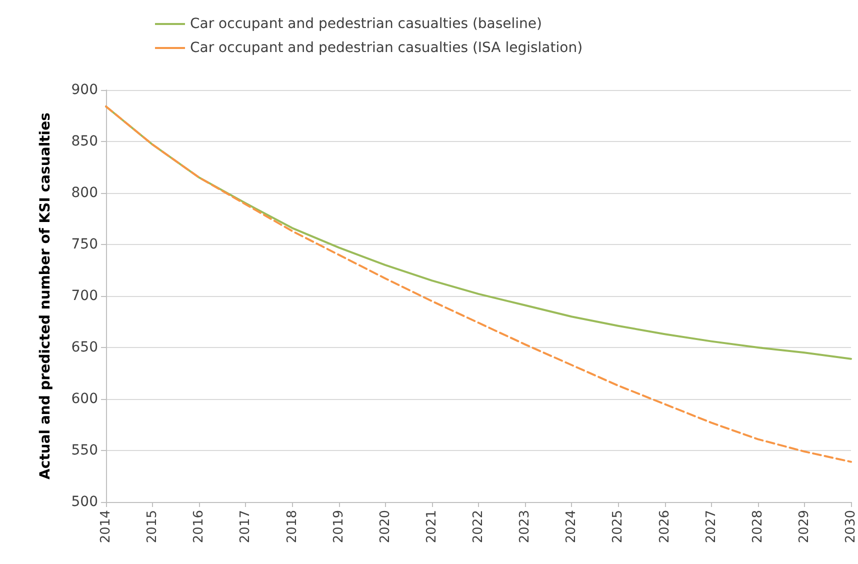 The width and height of the screenshot is (858, 564). Describe the element at coordinates (525, 527) in the screenshot. I see `x-tick-label: 2023` at that location.